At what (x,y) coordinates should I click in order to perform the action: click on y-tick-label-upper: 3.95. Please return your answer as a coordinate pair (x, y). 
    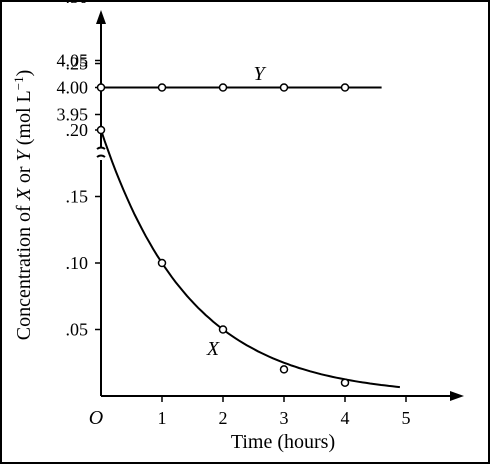
    Looking at the image, I should click on (73, 115).